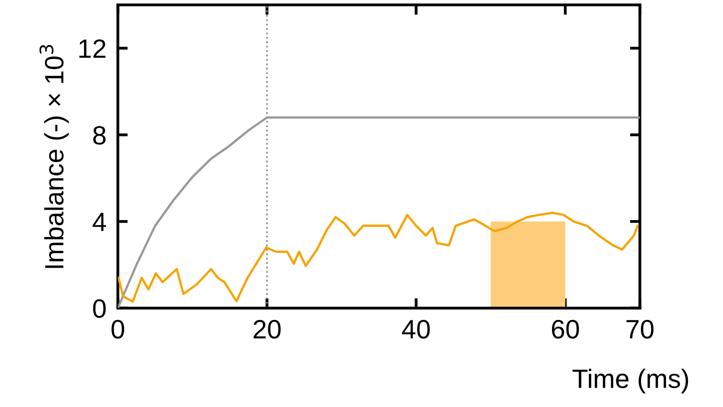 Image resolution: width=723 pixels, height=407 pixels. What do you see at coordinates (99, 222) in the screenshot?
I see `y-tick-label: 4` at bounding box center [99, 222].